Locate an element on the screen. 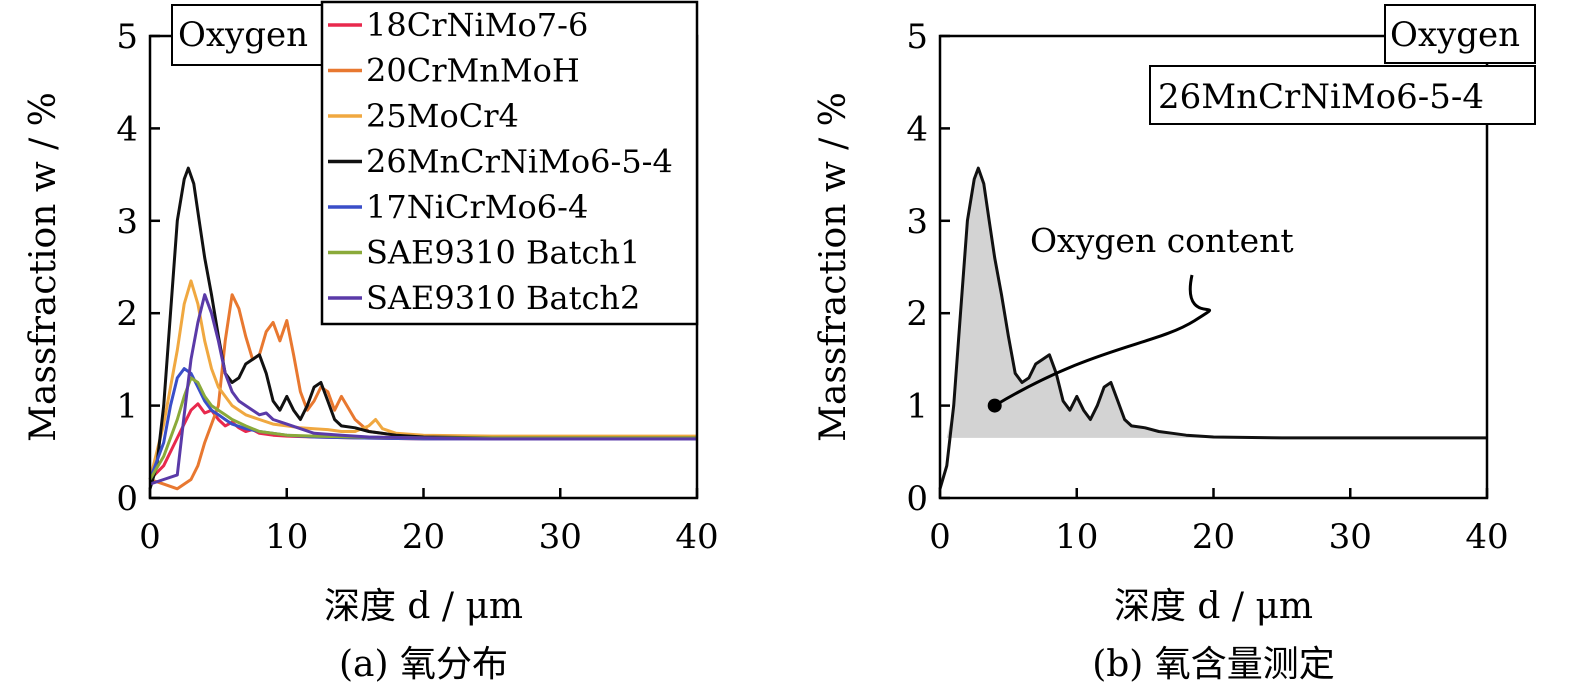  annotation-text: Oxygen content is located at coordinates (1162, 240).